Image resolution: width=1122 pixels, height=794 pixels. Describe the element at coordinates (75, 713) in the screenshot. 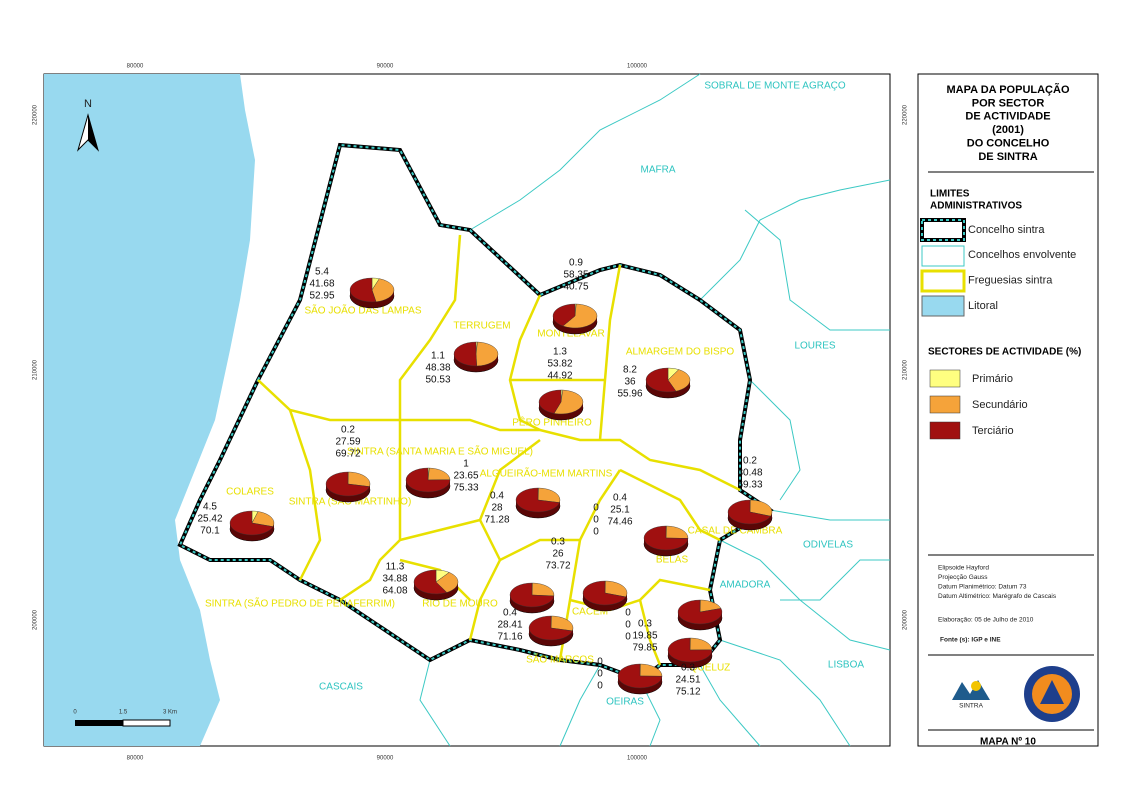

I see `scale-label: 0` at that location.